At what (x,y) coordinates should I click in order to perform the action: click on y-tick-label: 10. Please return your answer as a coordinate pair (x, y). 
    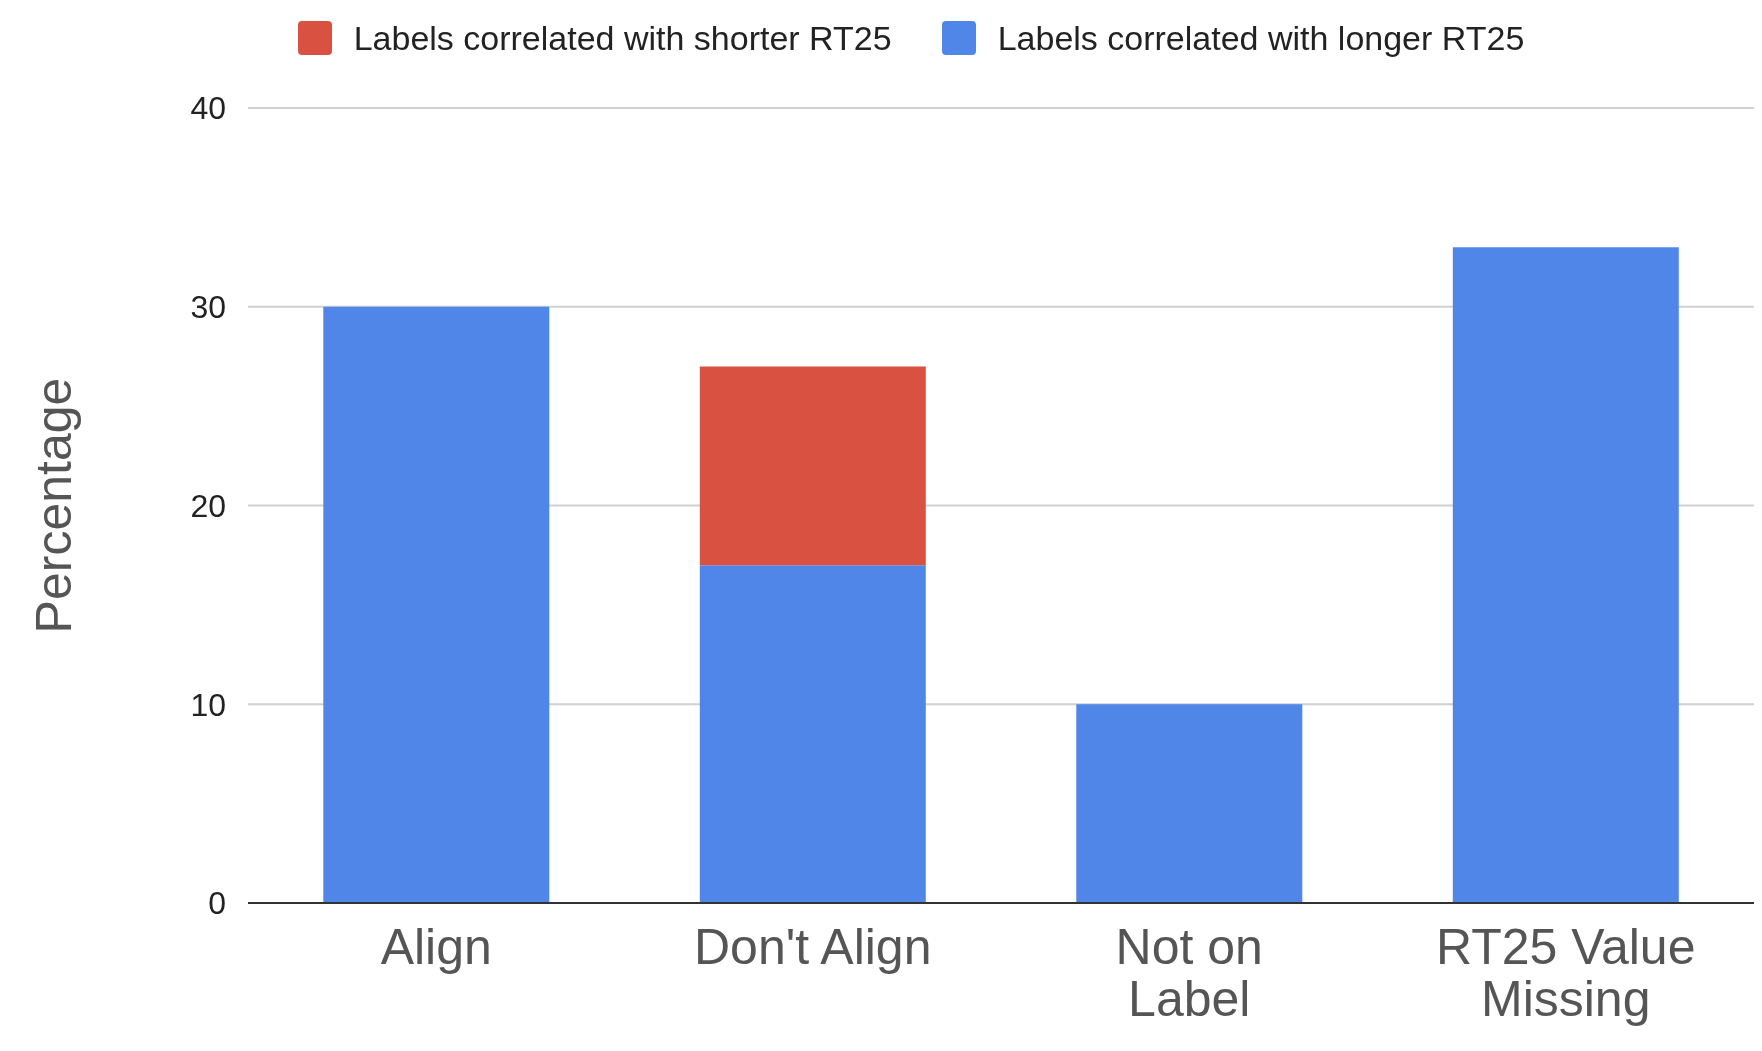
    Looking at the image, I should click on (208, 704).